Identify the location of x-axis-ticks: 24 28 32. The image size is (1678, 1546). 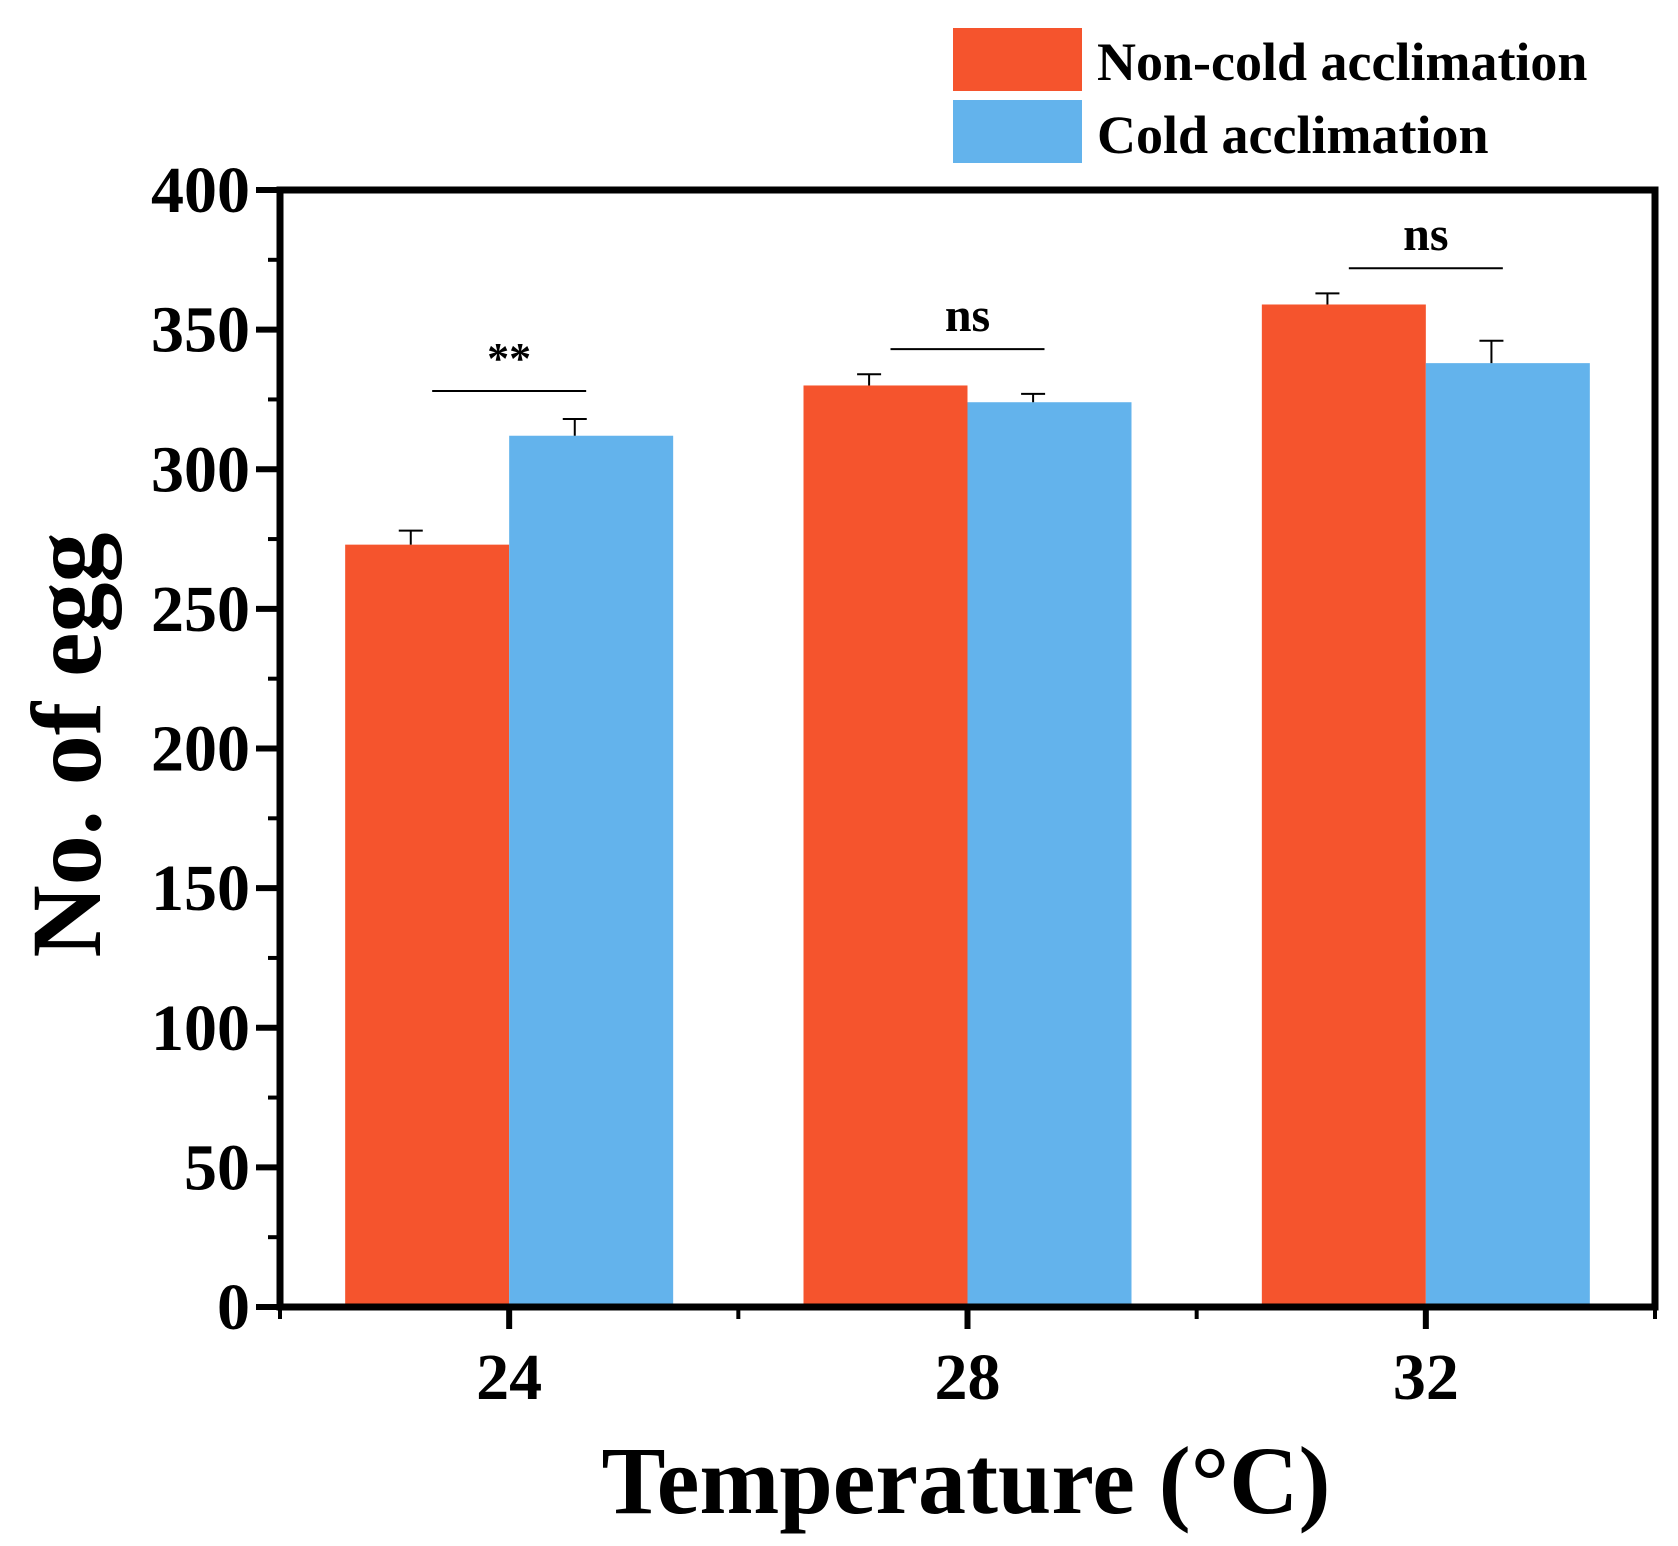
(967, 1360).